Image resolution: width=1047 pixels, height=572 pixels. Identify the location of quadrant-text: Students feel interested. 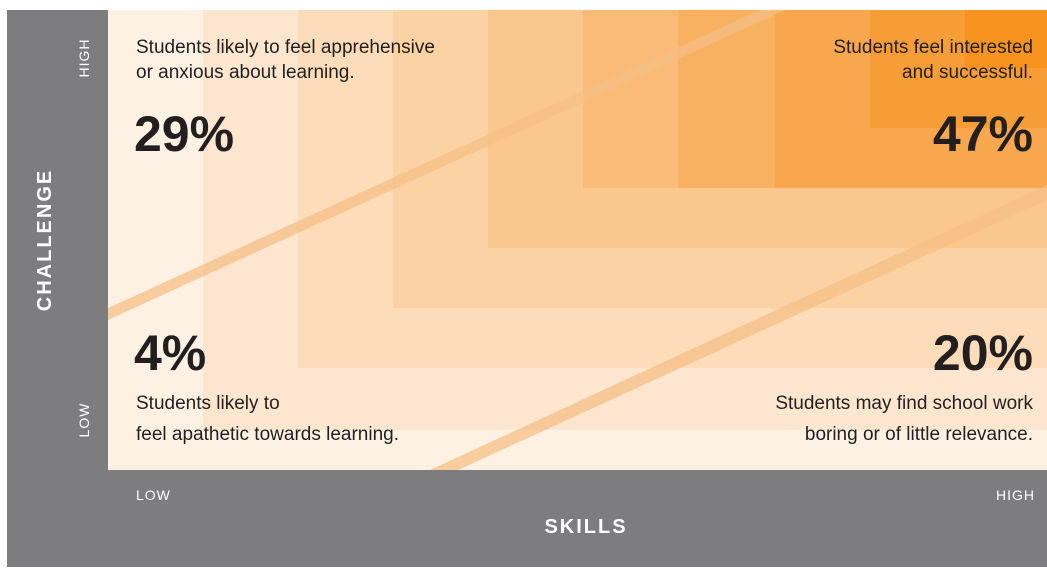
(933, 47).